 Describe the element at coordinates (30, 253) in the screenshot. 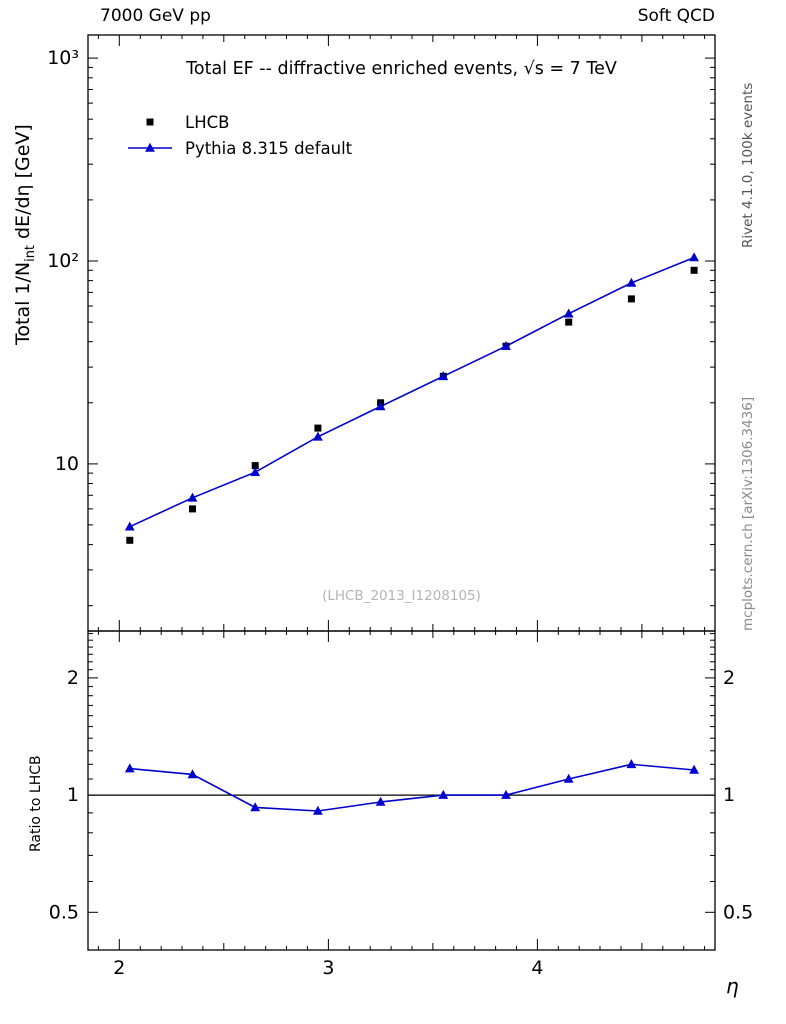

I see `y-axis-label-sub: int` at that location.